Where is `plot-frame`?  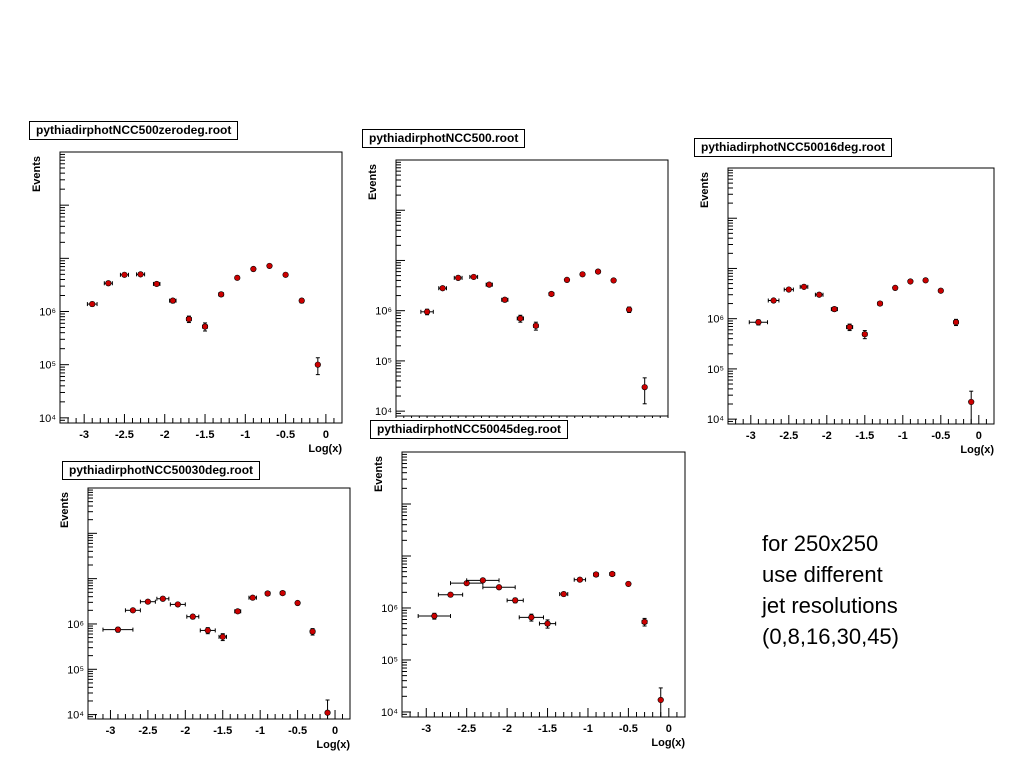 plot-frame is located at coordinates (543, 584).